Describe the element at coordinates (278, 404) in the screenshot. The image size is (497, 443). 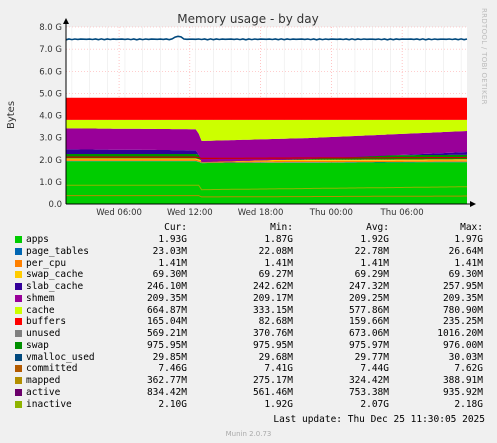
I see `legend-value-min: 1.92G` at that location.